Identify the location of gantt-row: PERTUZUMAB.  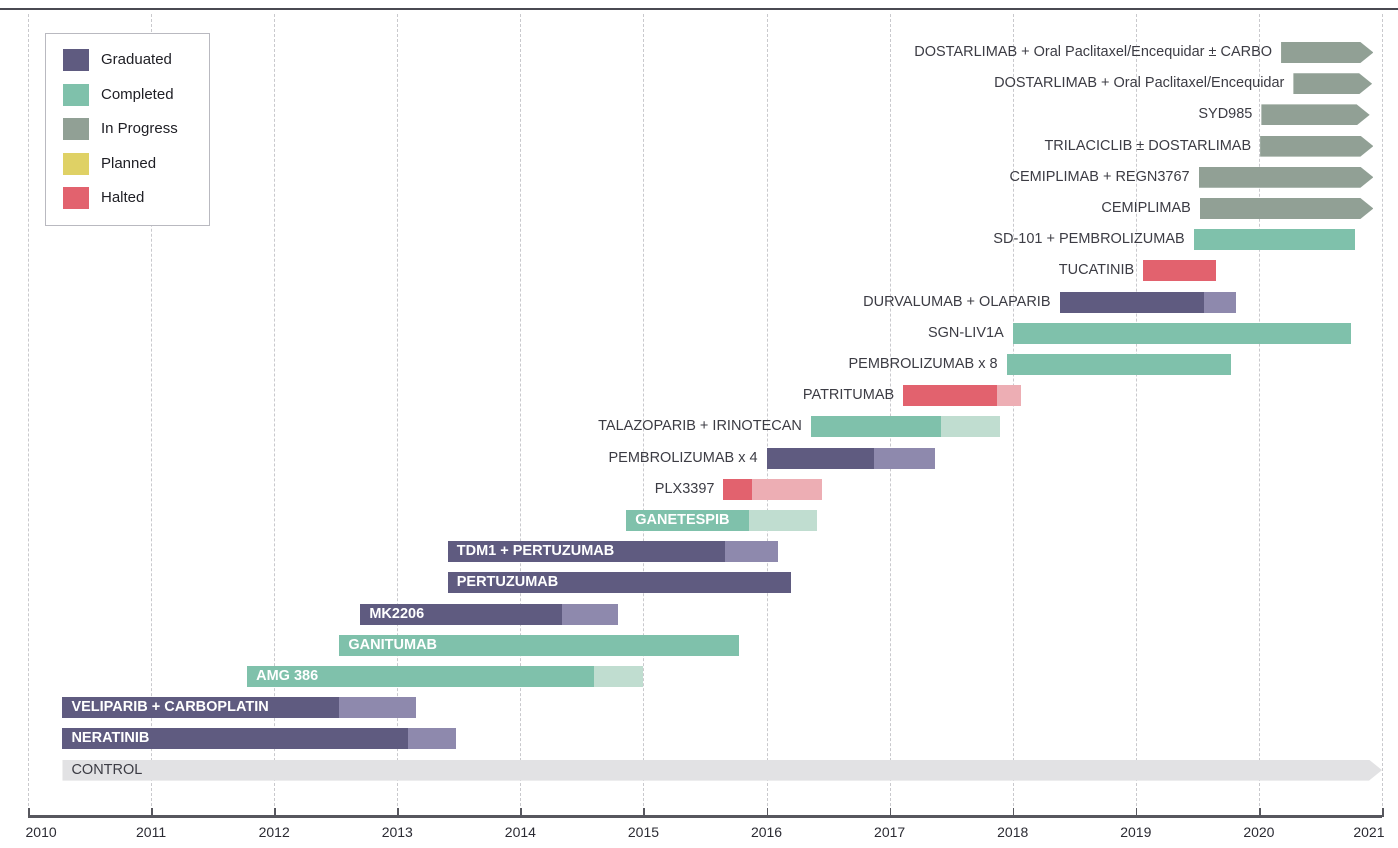
(699, 583).